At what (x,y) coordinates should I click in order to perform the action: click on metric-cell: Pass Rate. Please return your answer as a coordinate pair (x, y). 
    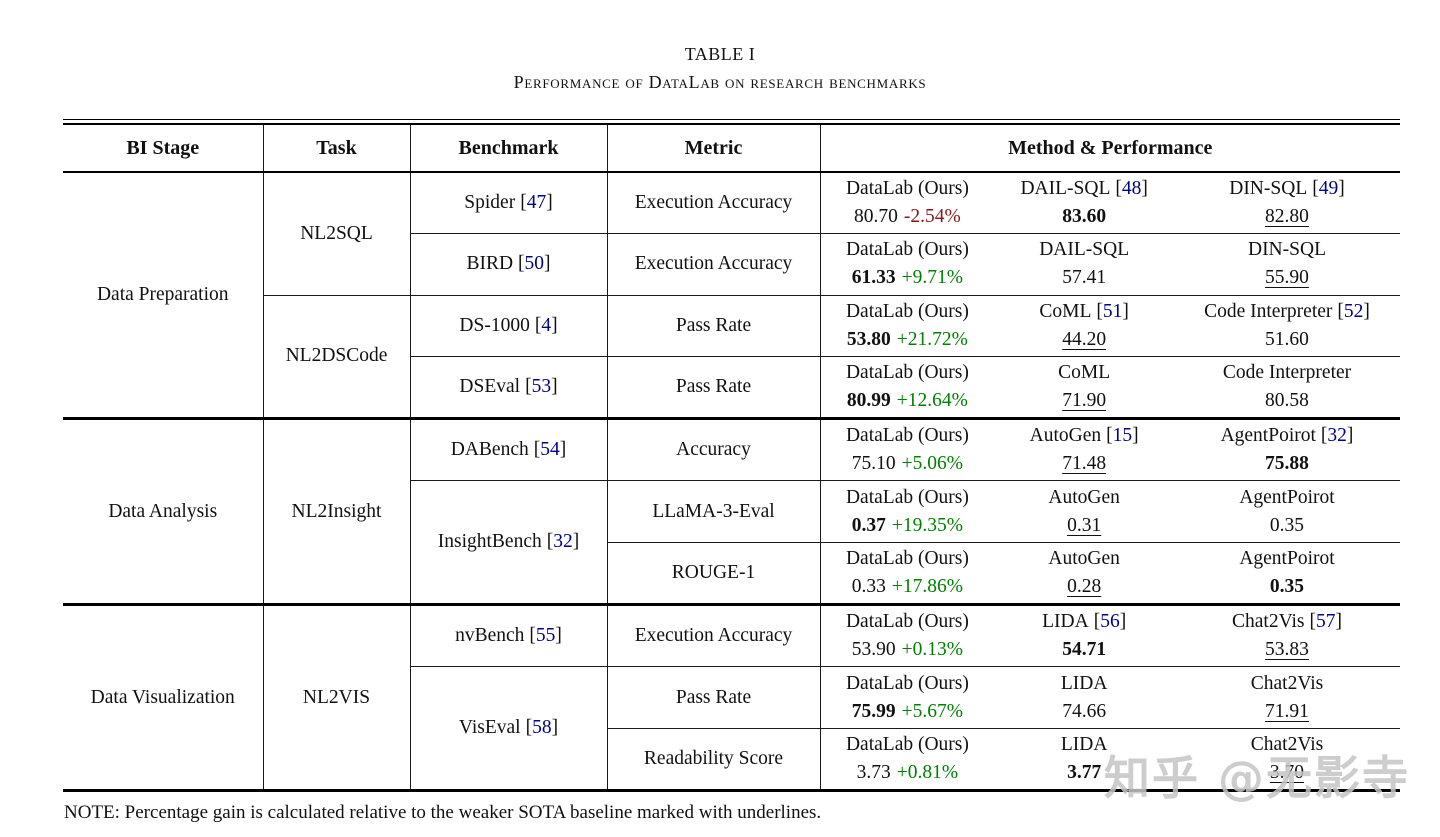
    Looking at the image, I should click on (713, 326).